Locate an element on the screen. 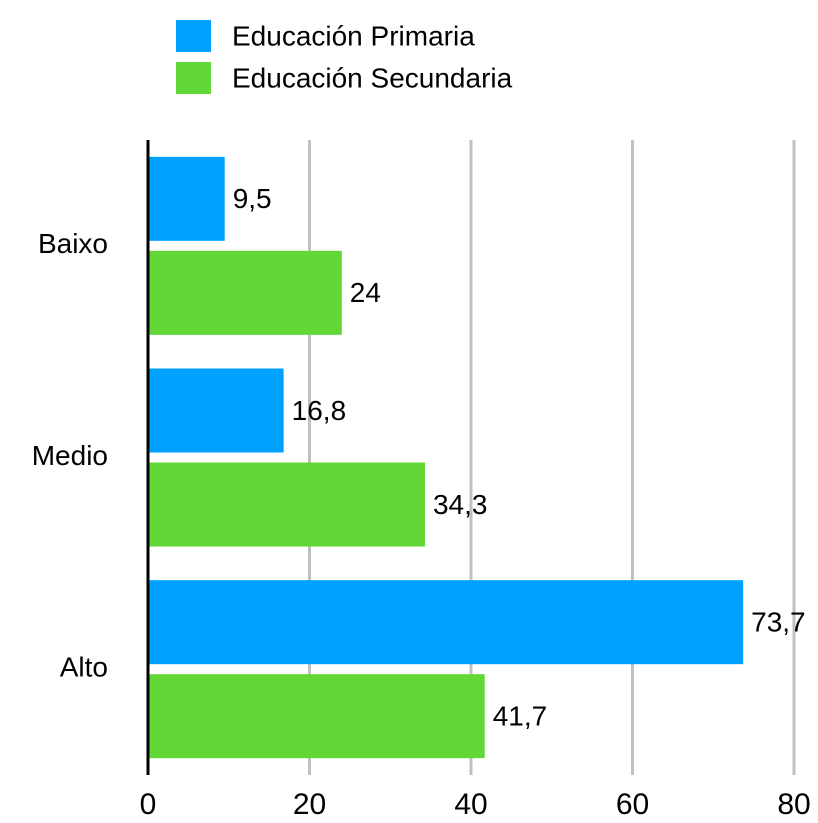  data-label: 34,3 is located at coordinates (460, 504).